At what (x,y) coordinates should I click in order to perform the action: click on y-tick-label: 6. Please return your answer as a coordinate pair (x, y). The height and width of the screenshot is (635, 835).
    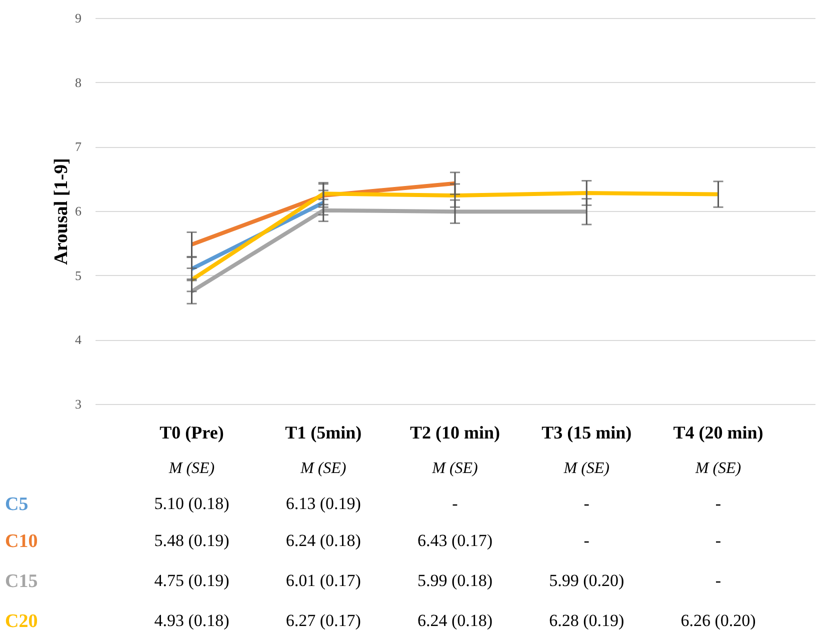
    Looking at the image, I should click on (78, 211).